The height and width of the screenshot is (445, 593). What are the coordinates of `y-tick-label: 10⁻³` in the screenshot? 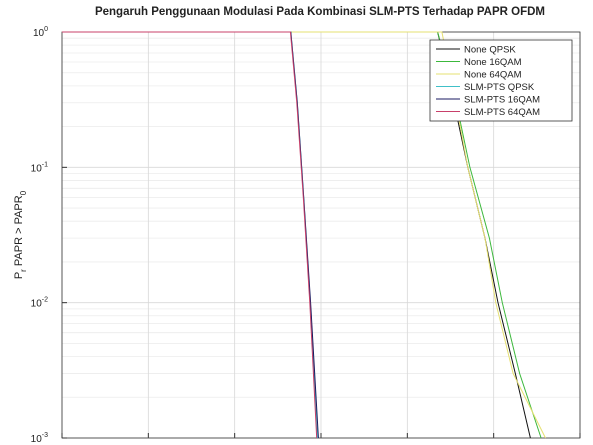 It's located at (39, 438).